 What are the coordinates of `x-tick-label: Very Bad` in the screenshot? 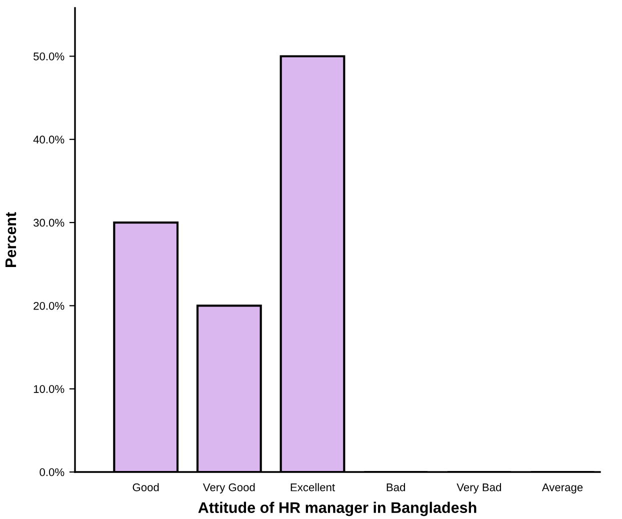 It's located at (478, 488).